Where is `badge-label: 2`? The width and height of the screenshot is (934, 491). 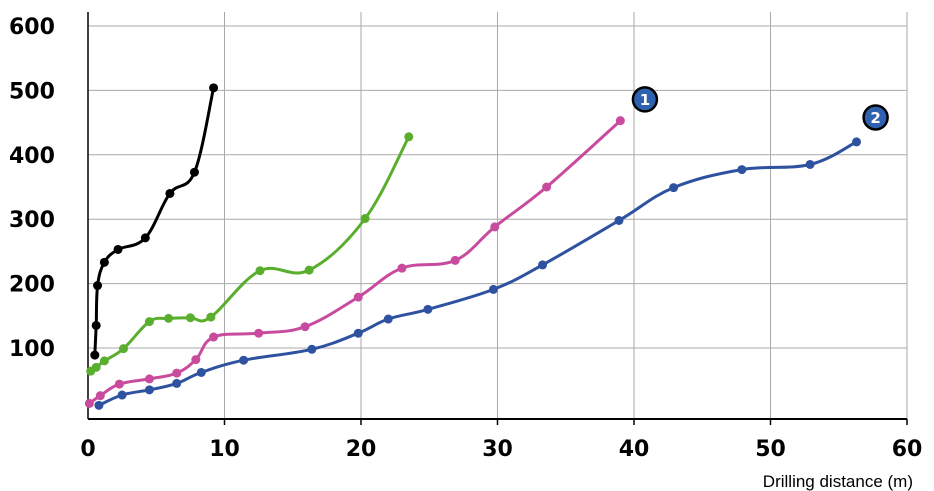
badge-label: 2 is located at coordinates (875, 118).